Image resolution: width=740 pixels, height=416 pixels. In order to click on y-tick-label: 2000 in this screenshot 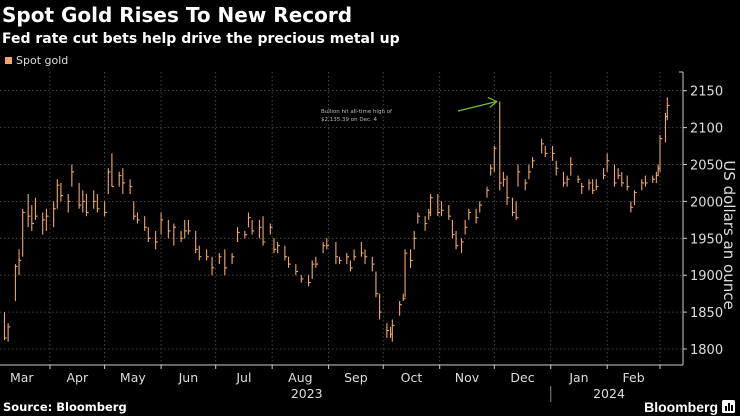, I will do `click(706, 202)`.